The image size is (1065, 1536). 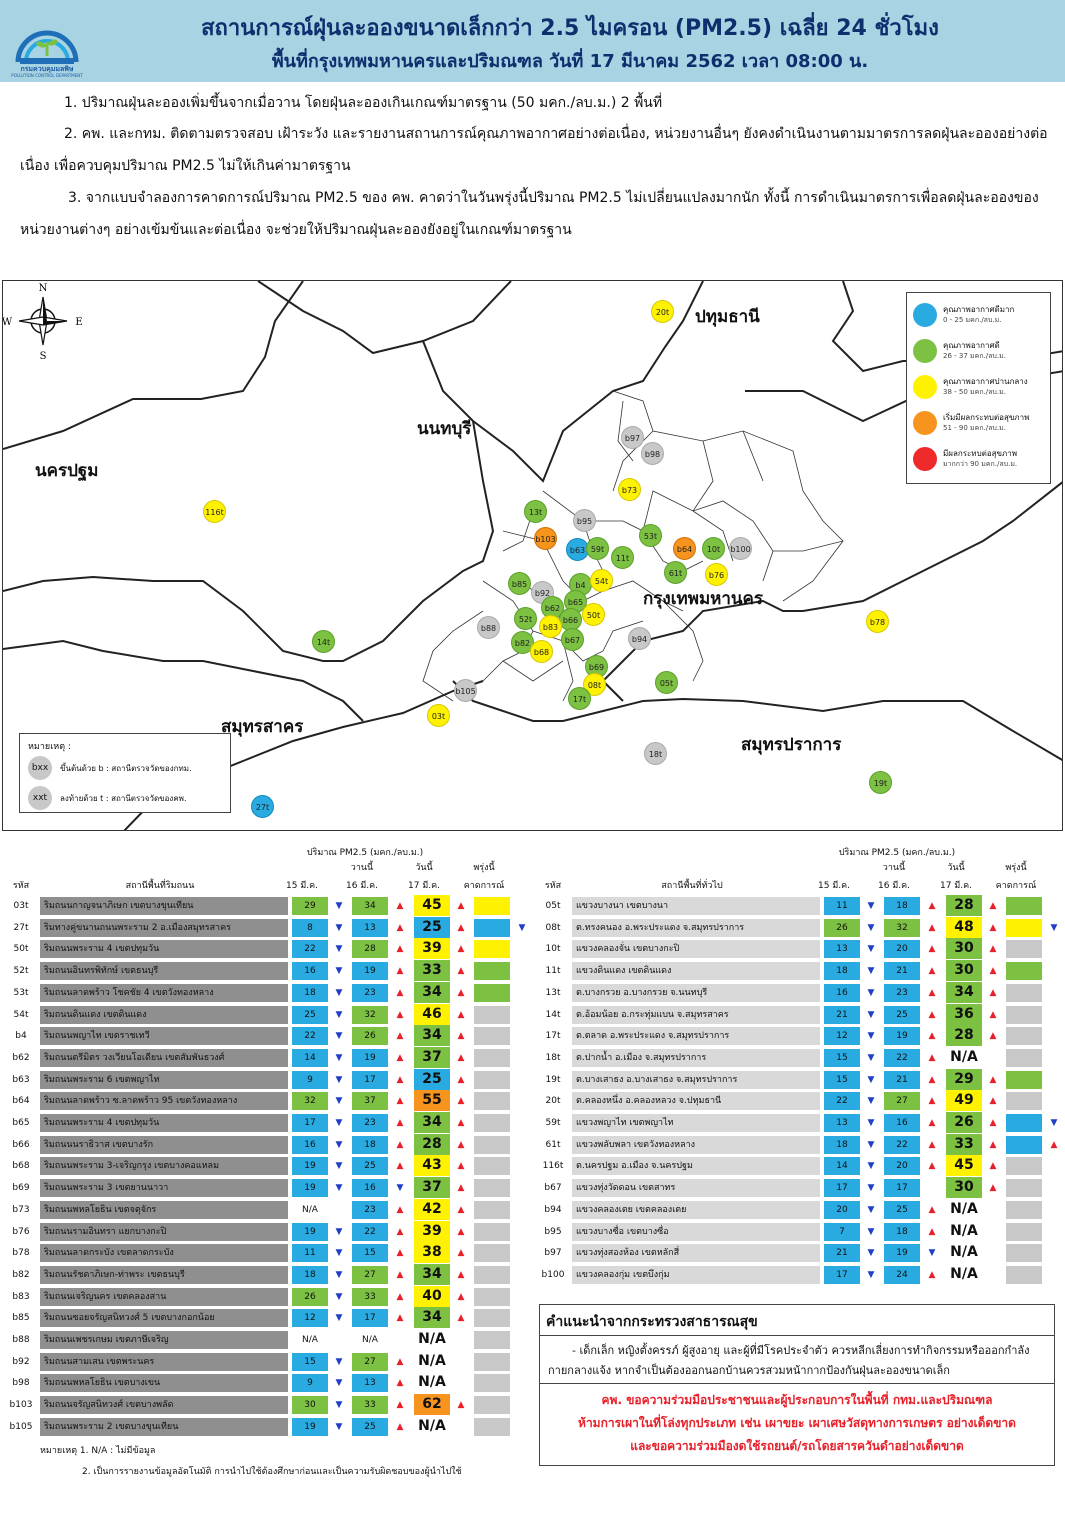 What do you see at coordinates (370, 1101) in the screenshot?
I see `cell-v16: 37` at bounding box center [370, 1101].